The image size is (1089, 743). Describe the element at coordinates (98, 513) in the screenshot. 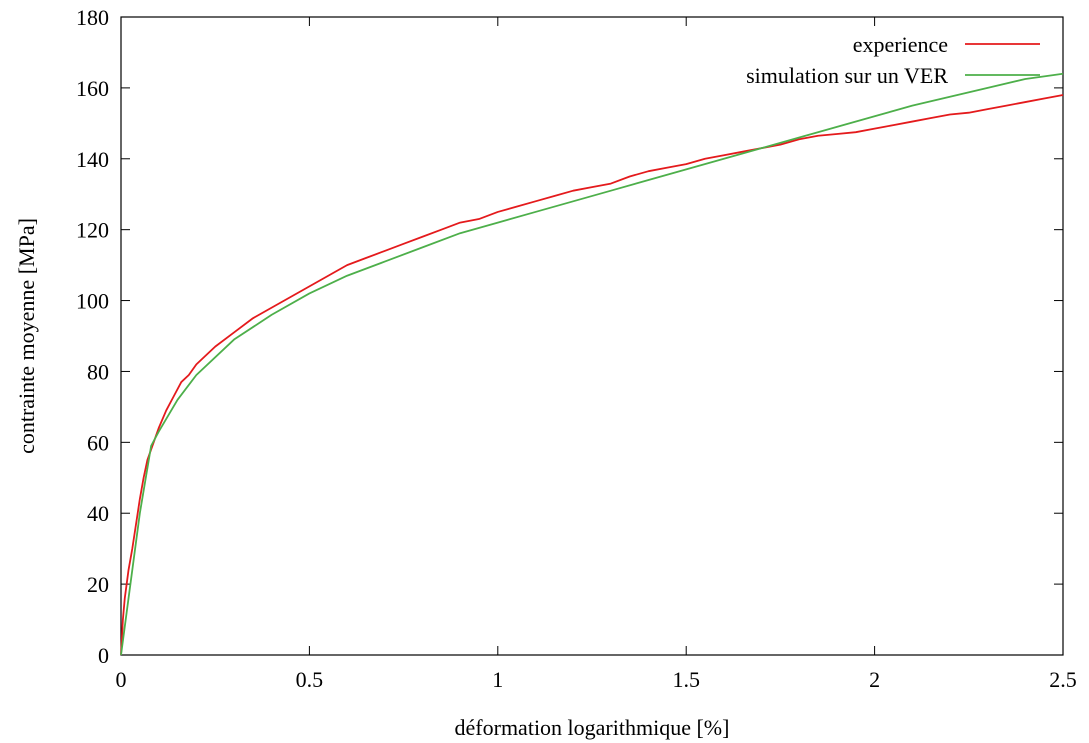

I see `y-tick-label: 40` at that location.